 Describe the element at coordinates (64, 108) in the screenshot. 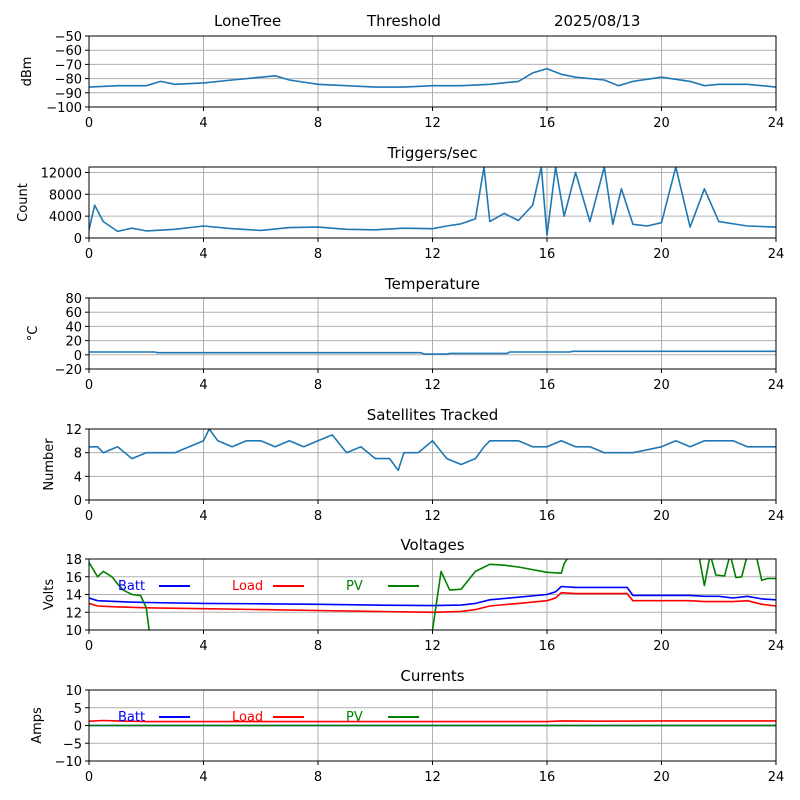

I see `y-tick-label: −100` at that location.